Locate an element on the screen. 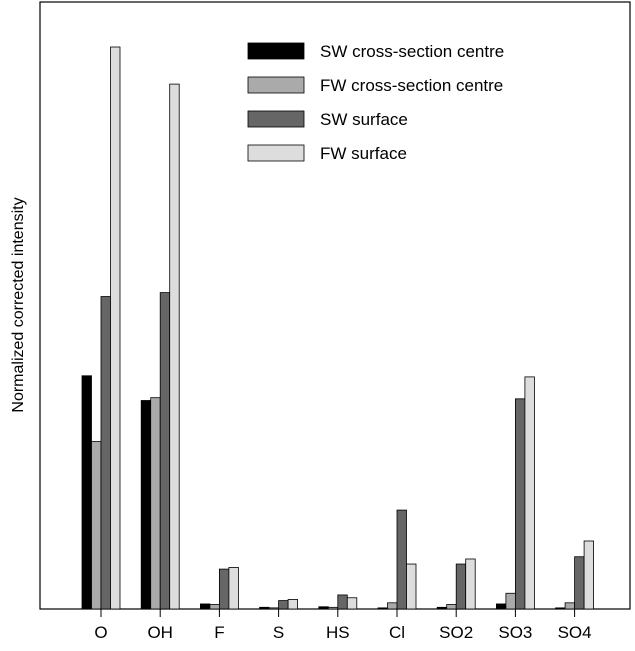 The height and width of the screenshot is (651, 635). legend-swatch-fw-surface is located at coordinates (276, 153).